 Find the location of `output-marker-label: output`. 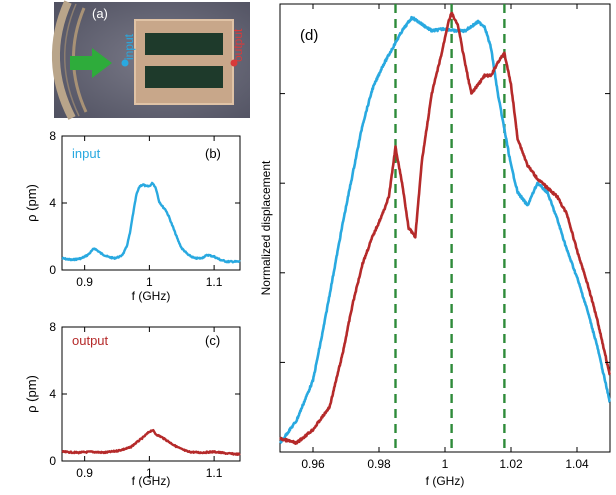

output-marker-label: output is located at coordinates (238, 45).